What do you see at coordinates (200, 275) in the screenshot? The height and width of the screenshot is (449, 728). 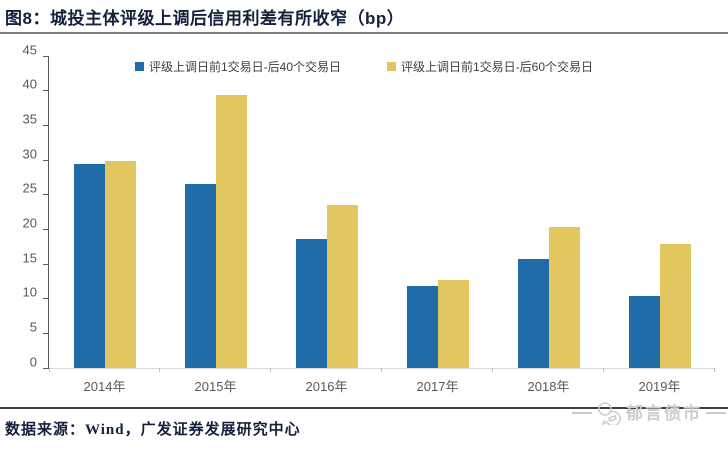 I see `bar-series1-2015年` at bounding box center [200, 275].